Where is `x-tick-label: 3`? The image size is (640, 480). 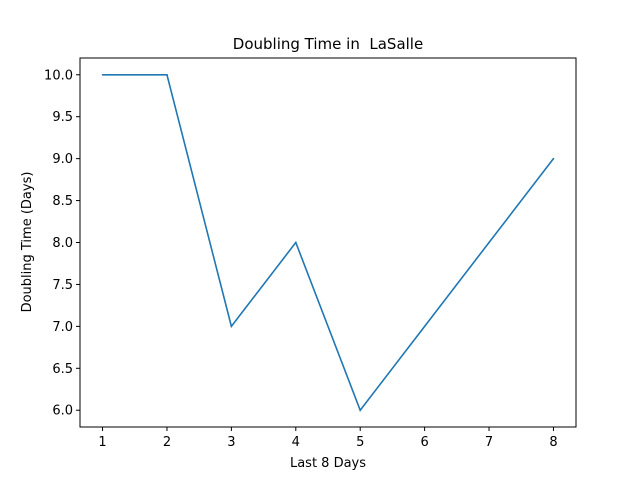
x-tick-label: 3 is located at coordinates (231, 442).